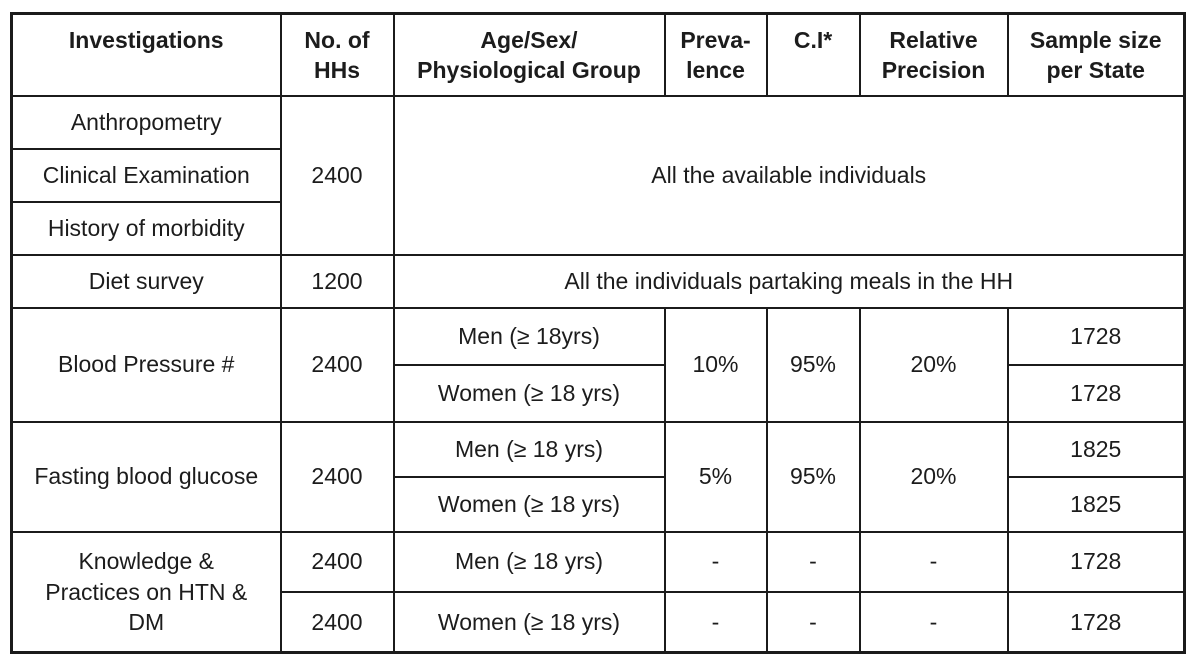 The width and height of the screenshot is (1193, 665). Describe the element at coordinates (146, 281) in the screenshot. I see `cell-investigation: Diet survey` at that location.